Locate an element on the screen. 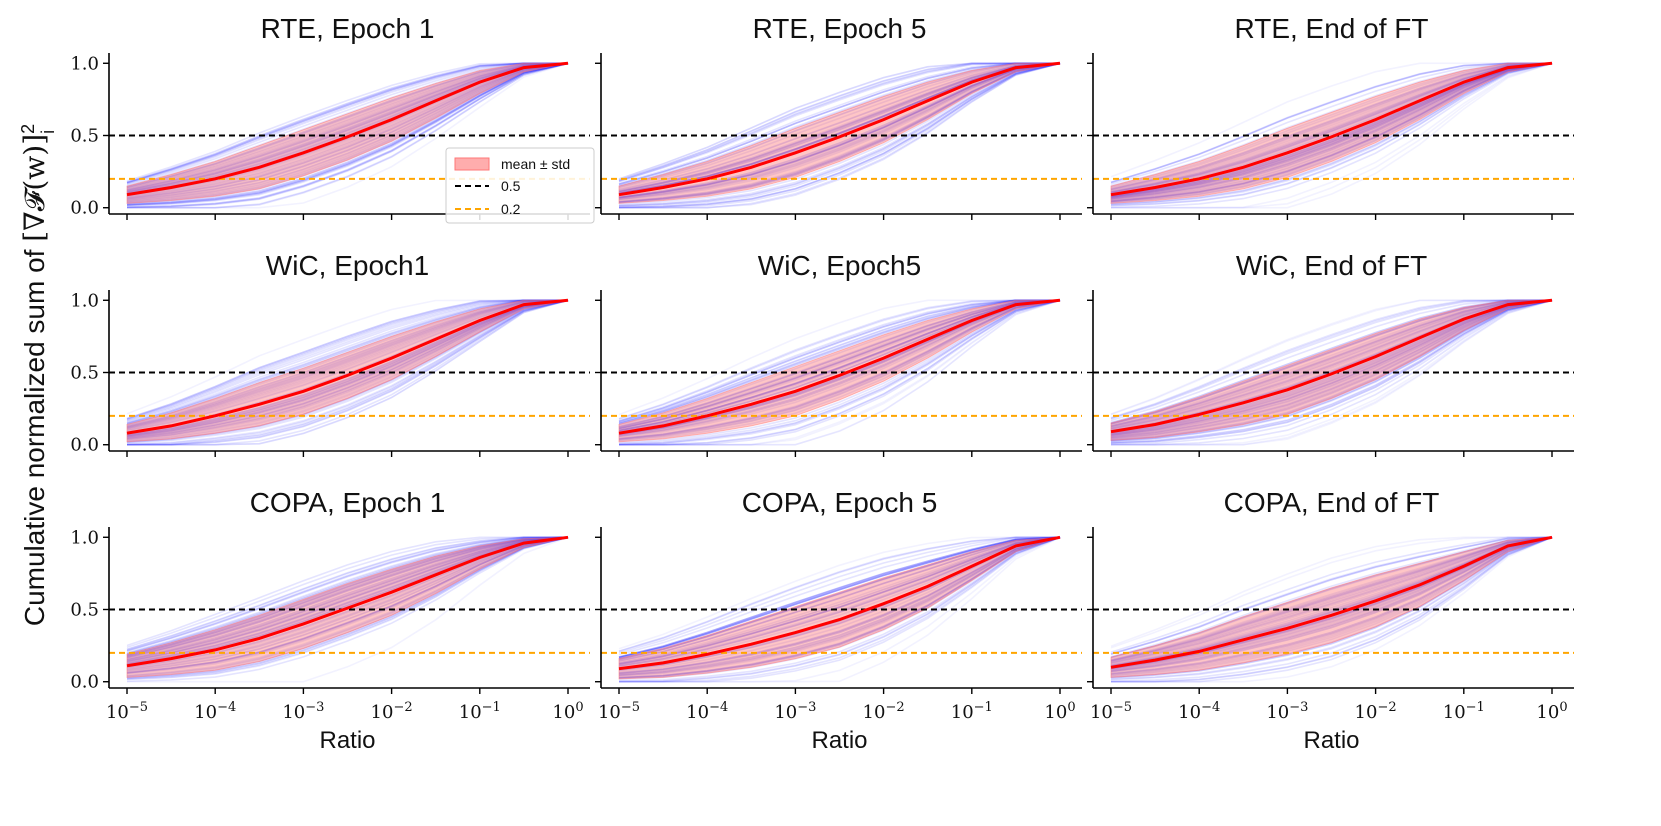 This screenshot has height=826, width=1661. panel-title: COPA, Epoch 5 is located at coordinates (840, 502).